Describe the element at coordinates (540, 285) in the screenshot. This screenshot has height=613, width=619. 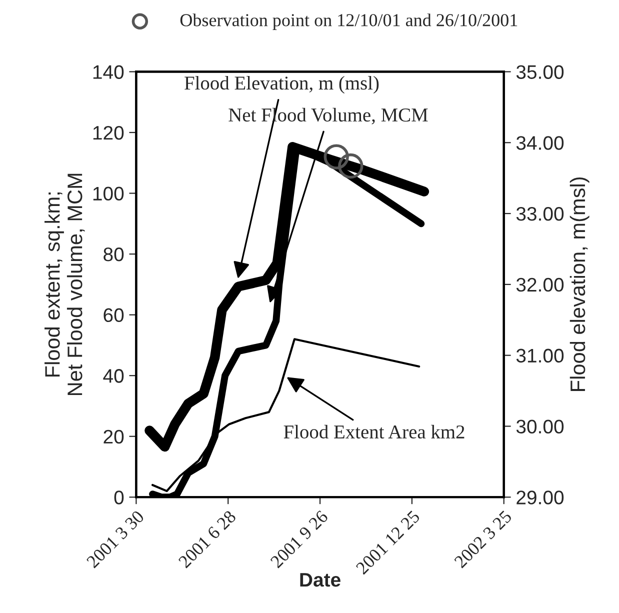
I see `y2-tick-label: 32.00` at that location.